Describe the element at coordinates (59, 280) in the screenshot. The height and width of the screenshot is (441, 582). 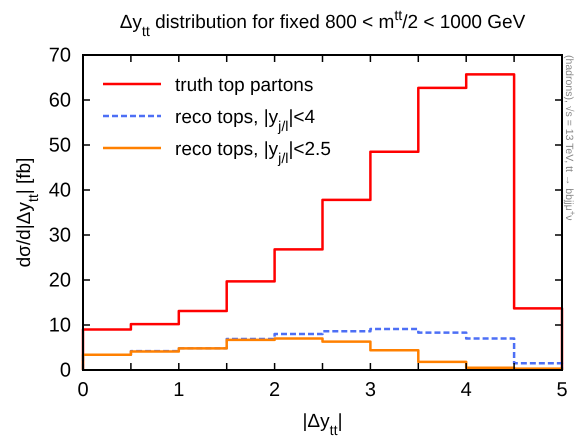
I see `y-tick-label: 20` at that location.